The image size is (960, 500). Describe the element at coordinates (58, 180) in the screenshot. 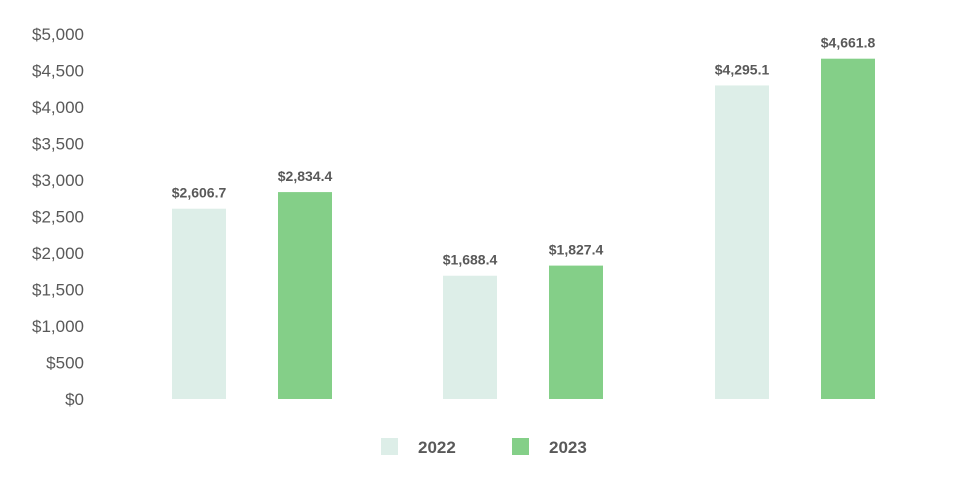

I see `y-tick-label: $3,000` at that location.